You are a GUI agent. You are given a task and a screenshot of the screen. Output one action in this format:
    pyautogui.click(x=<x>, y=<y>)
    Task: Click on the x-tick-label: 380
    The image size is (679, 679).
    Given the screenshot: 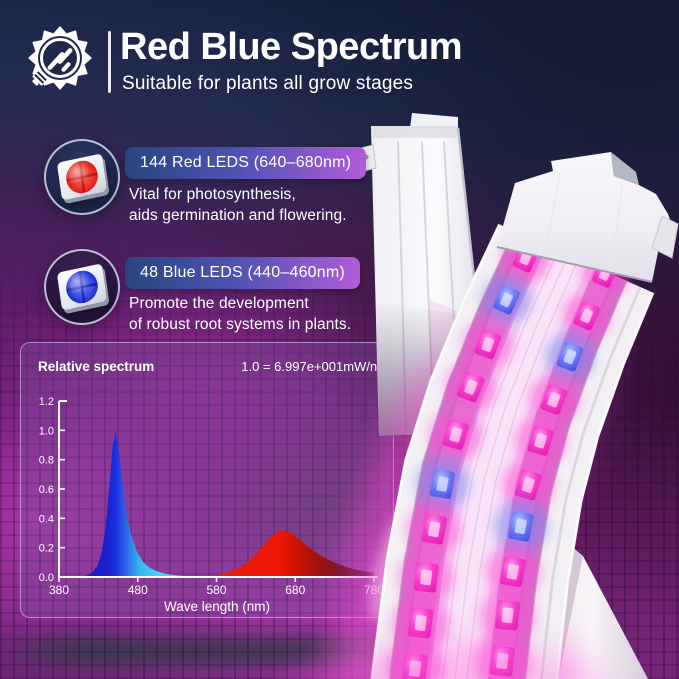 What is the action you would take?
    pyautogui.click(x=59, y=590)
    